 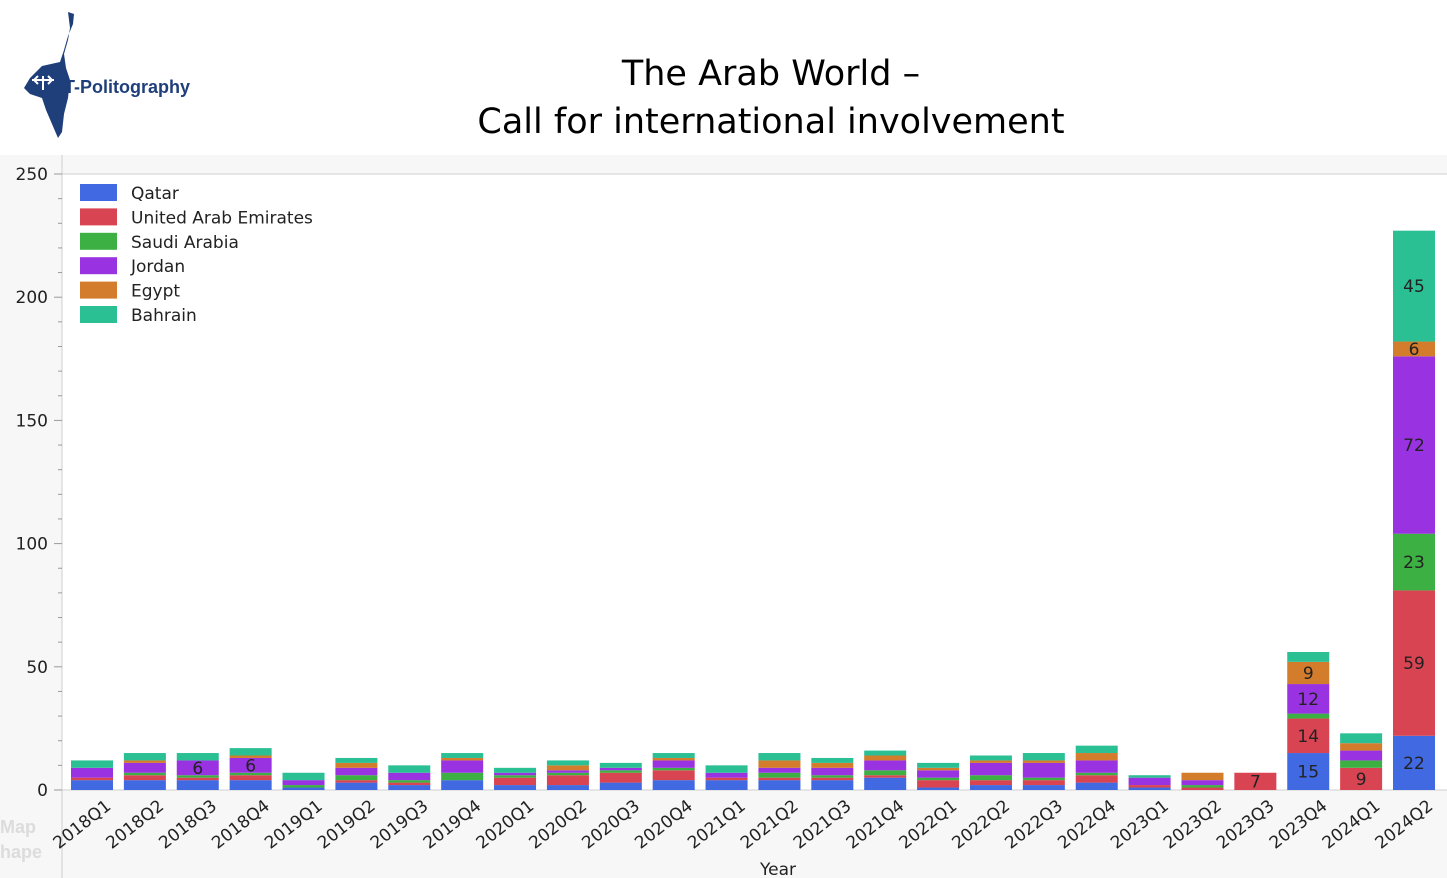 I want to click on legend-label: United Arab Emirates, so click(x=222, y=218).